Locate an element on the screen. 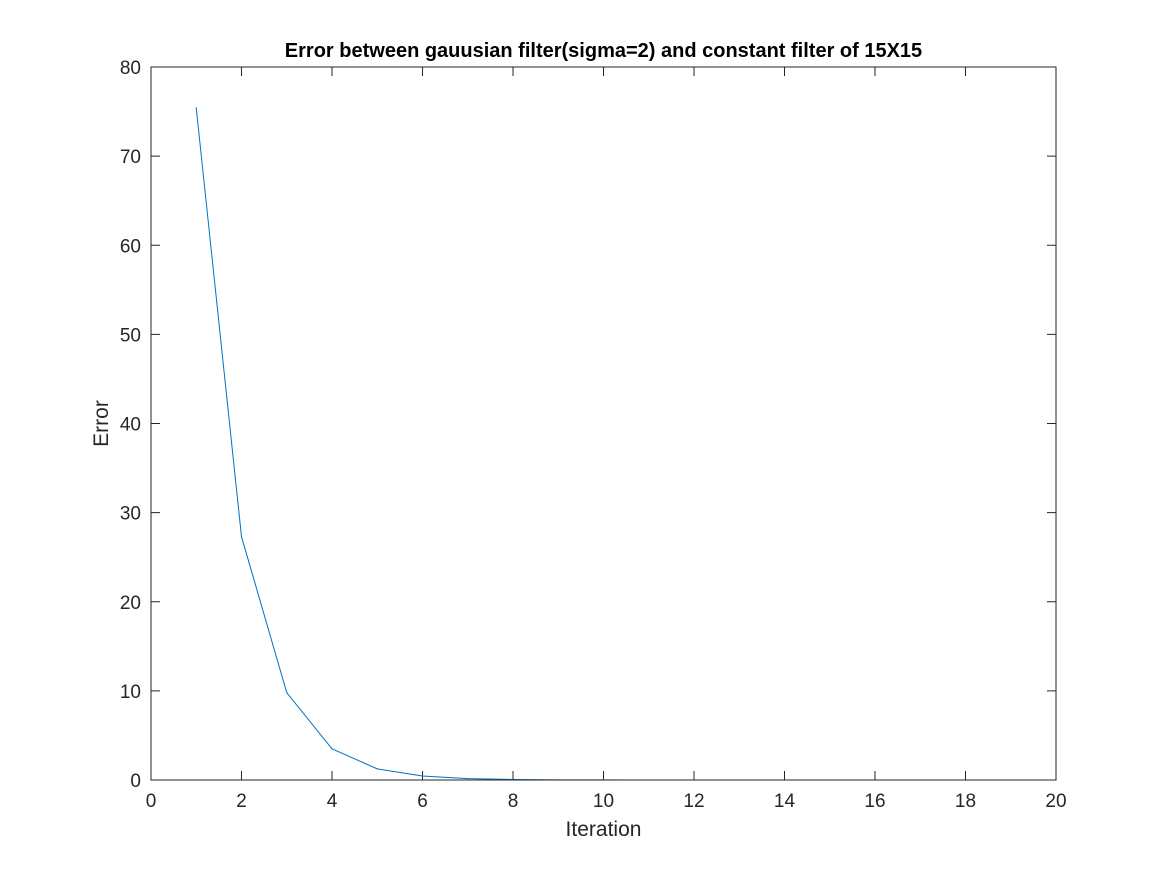 This screenshot has width=1167, height=875. y-tick-labels: 0 10 20 30 40 50 60 70 80 is located at coordinates (130, 425).